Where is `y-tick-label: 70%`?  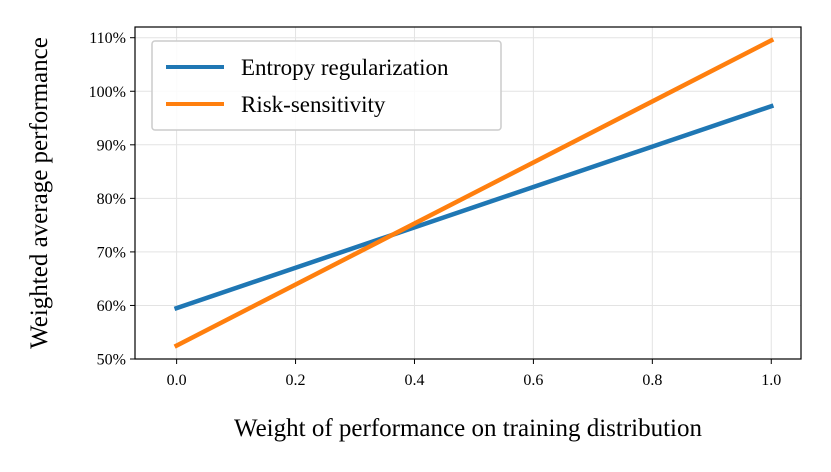 y-tick-label: 70% is located at coordinates (111, 252).